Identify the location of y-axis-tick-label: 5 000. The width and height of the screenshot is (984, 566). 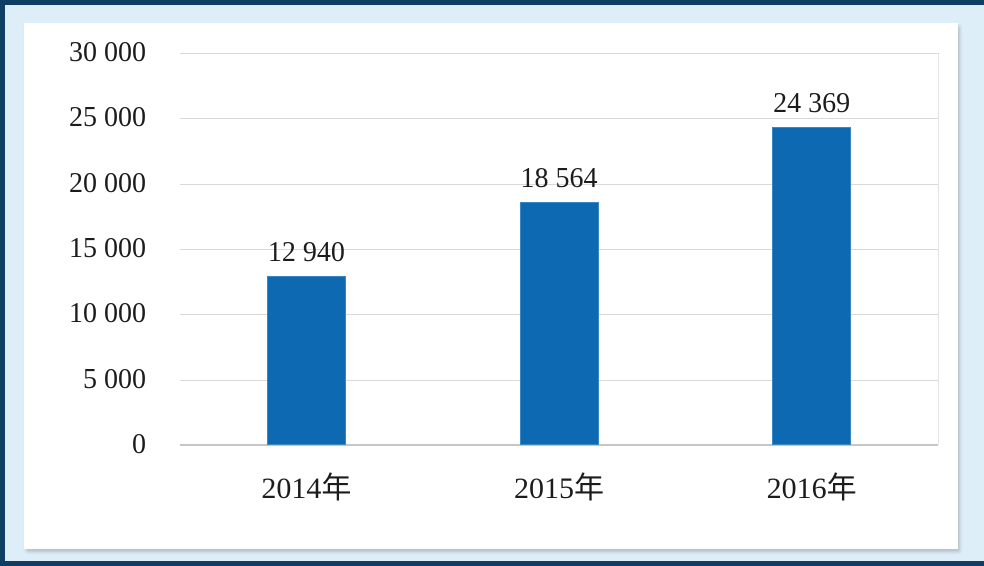
(114, 379).